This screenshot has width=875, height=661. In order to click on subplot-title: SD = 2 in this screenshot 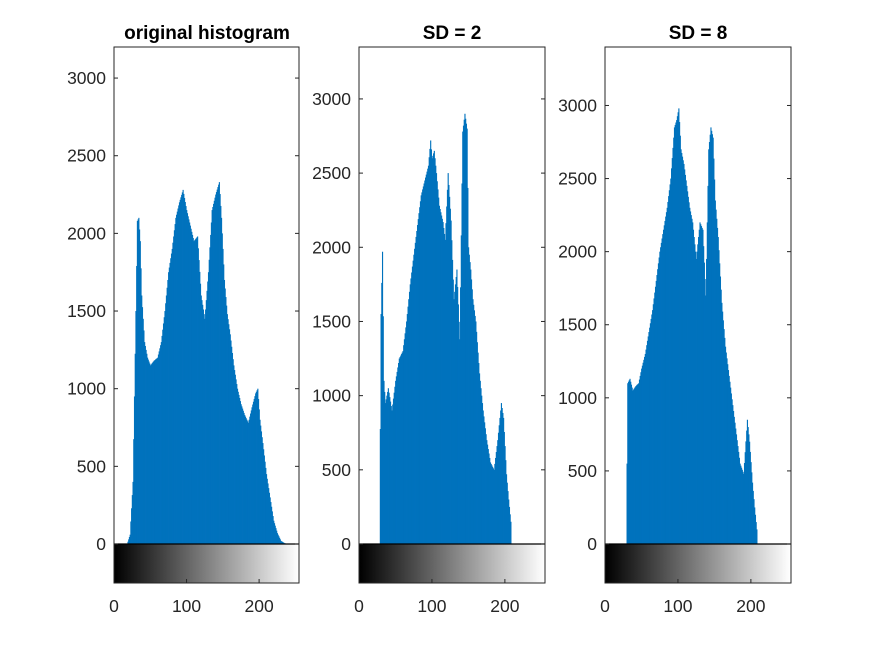, I will do `click(452, 33)`.